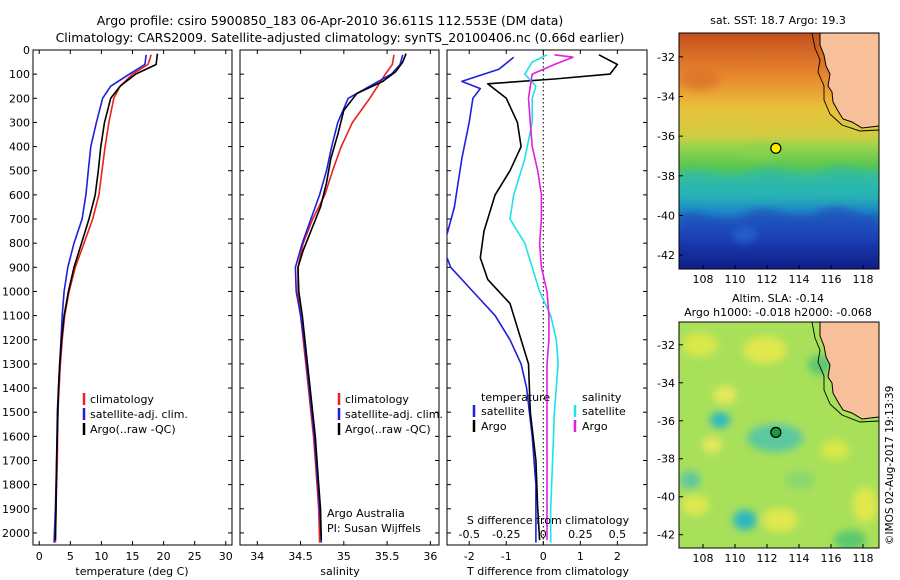 This screenshot has height=580, width=900. I want to click on s-tick-label: -0.5, so click(468, 534).